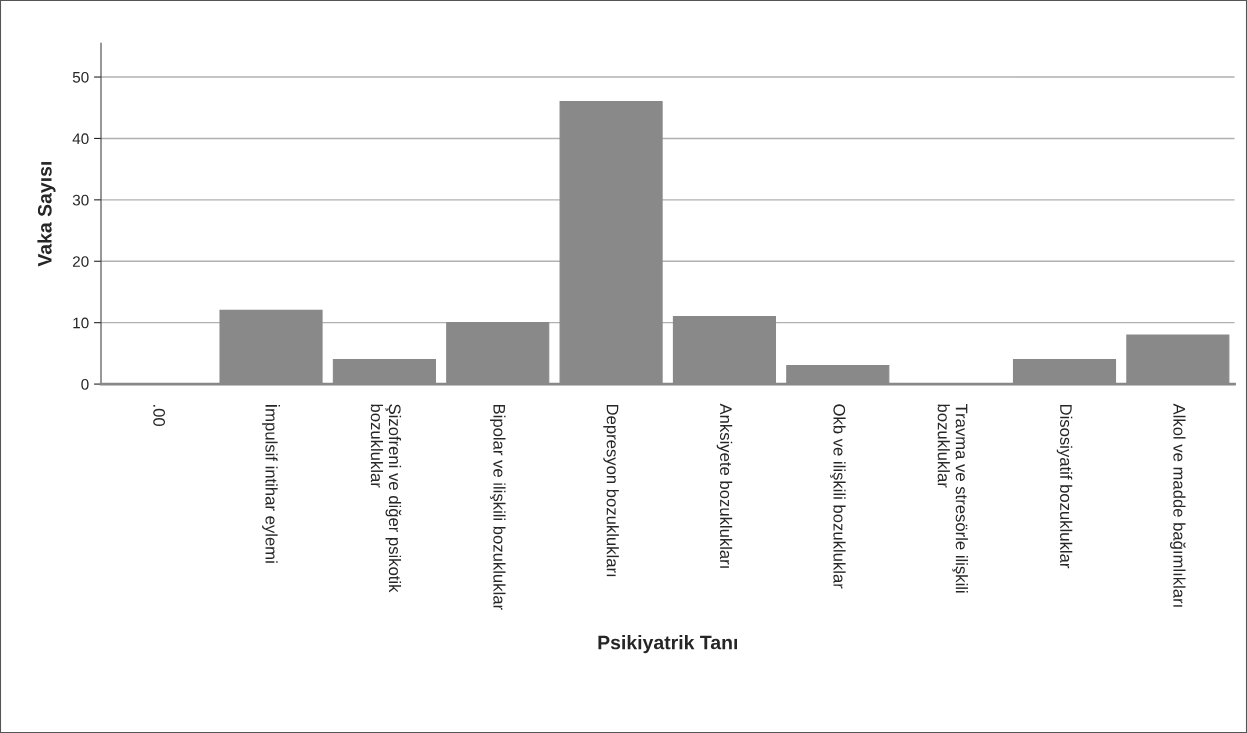 The image size is (1247, 733). What do you see at coordinates (80, 139) in the screenshot?
I see `y-tick-label: 40` at bounding box center [80, 139].